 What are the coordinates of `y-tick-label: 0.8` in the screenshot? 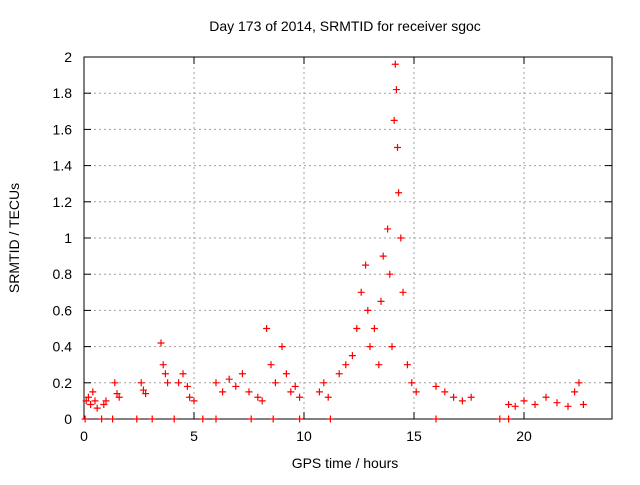 It's located at (63, 274).